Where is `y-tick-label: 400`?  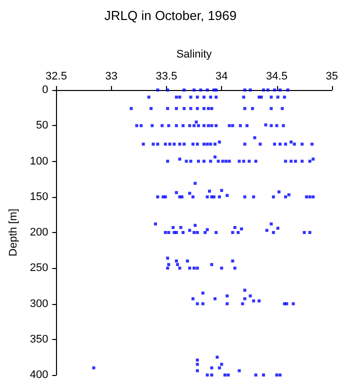
y-tick-label: 400 is located at coordinates (39, 375).